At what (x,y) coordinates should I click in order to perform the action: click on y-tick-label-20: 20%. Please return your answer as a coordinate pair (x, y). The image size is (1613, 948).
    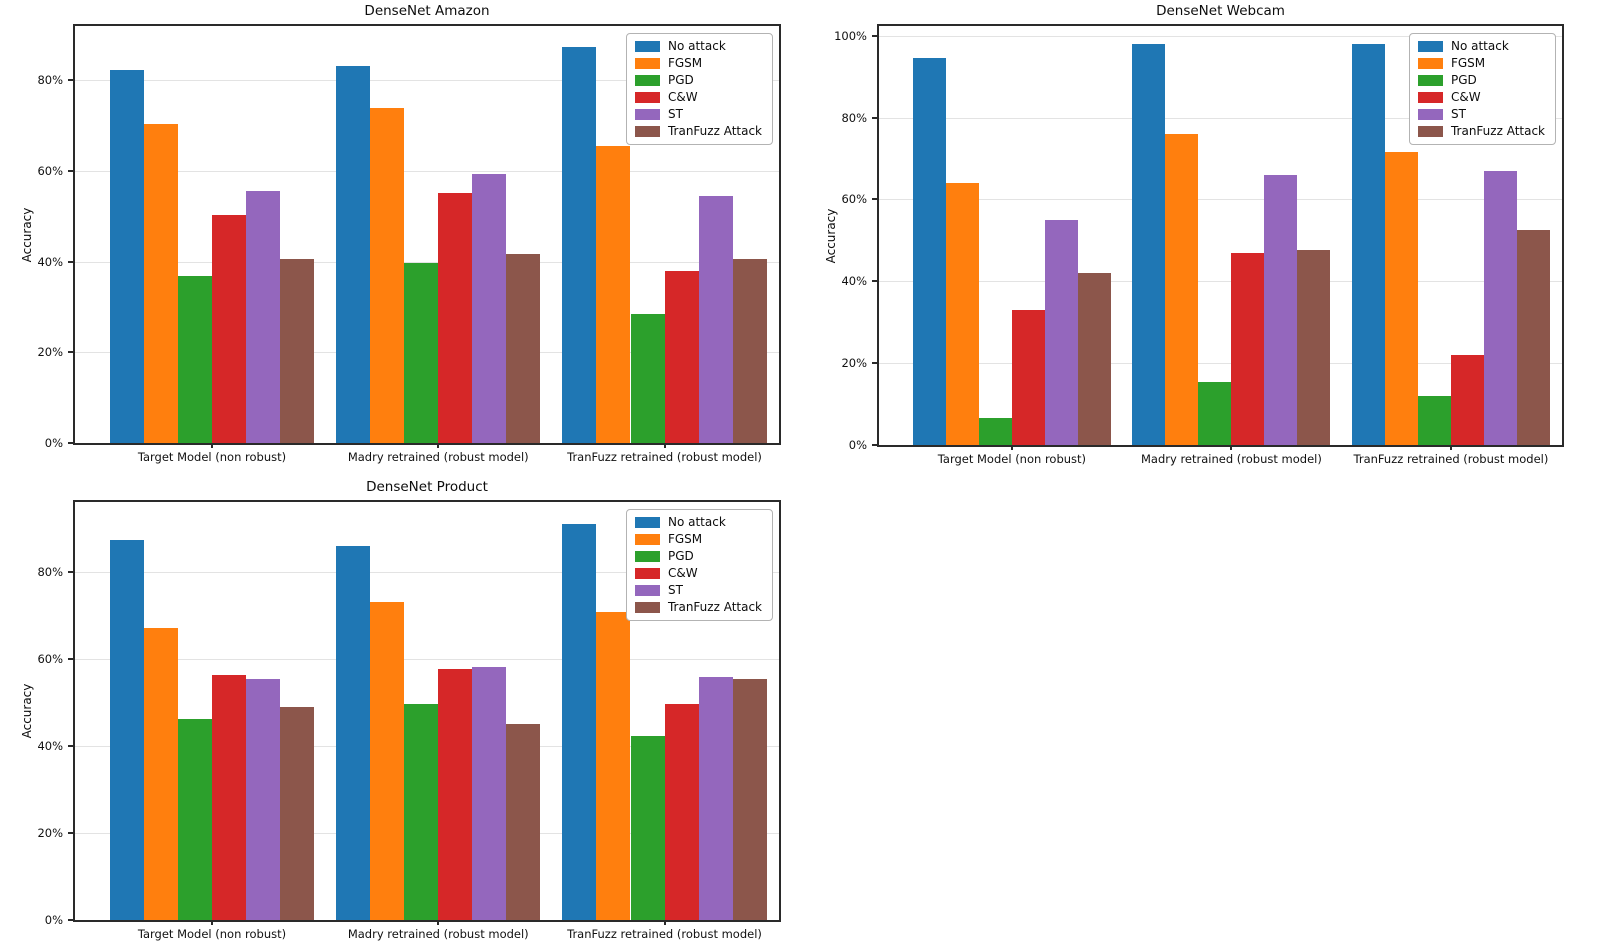
    Looking at the image, I should click on (50, 352).